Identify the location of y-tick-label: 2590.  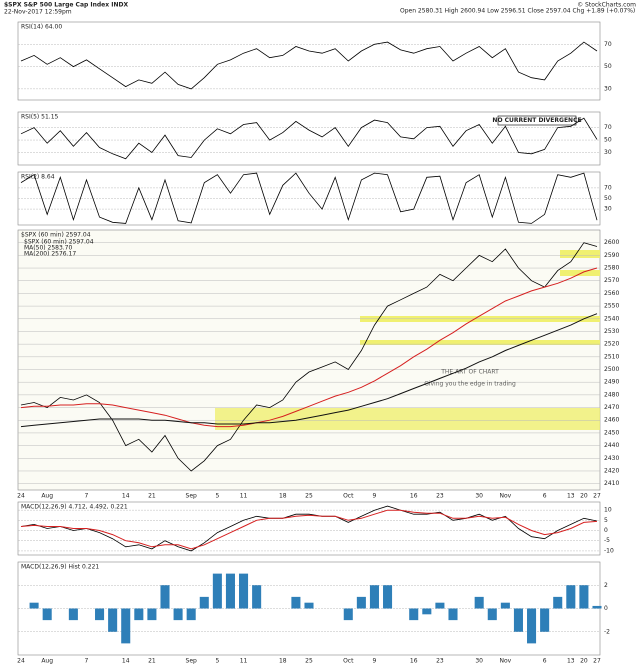
(611, 255).